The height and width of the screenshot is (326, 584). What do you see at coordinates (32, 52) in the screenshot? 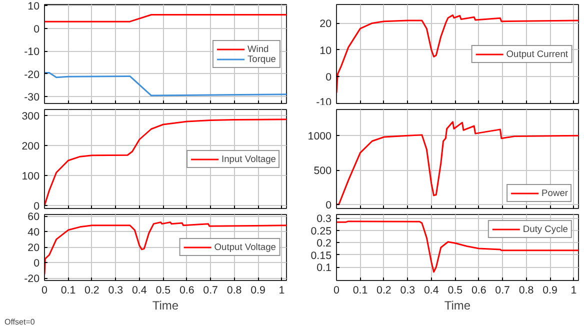
I see `y-tick-label: -10` at bounding box center [32, 52].